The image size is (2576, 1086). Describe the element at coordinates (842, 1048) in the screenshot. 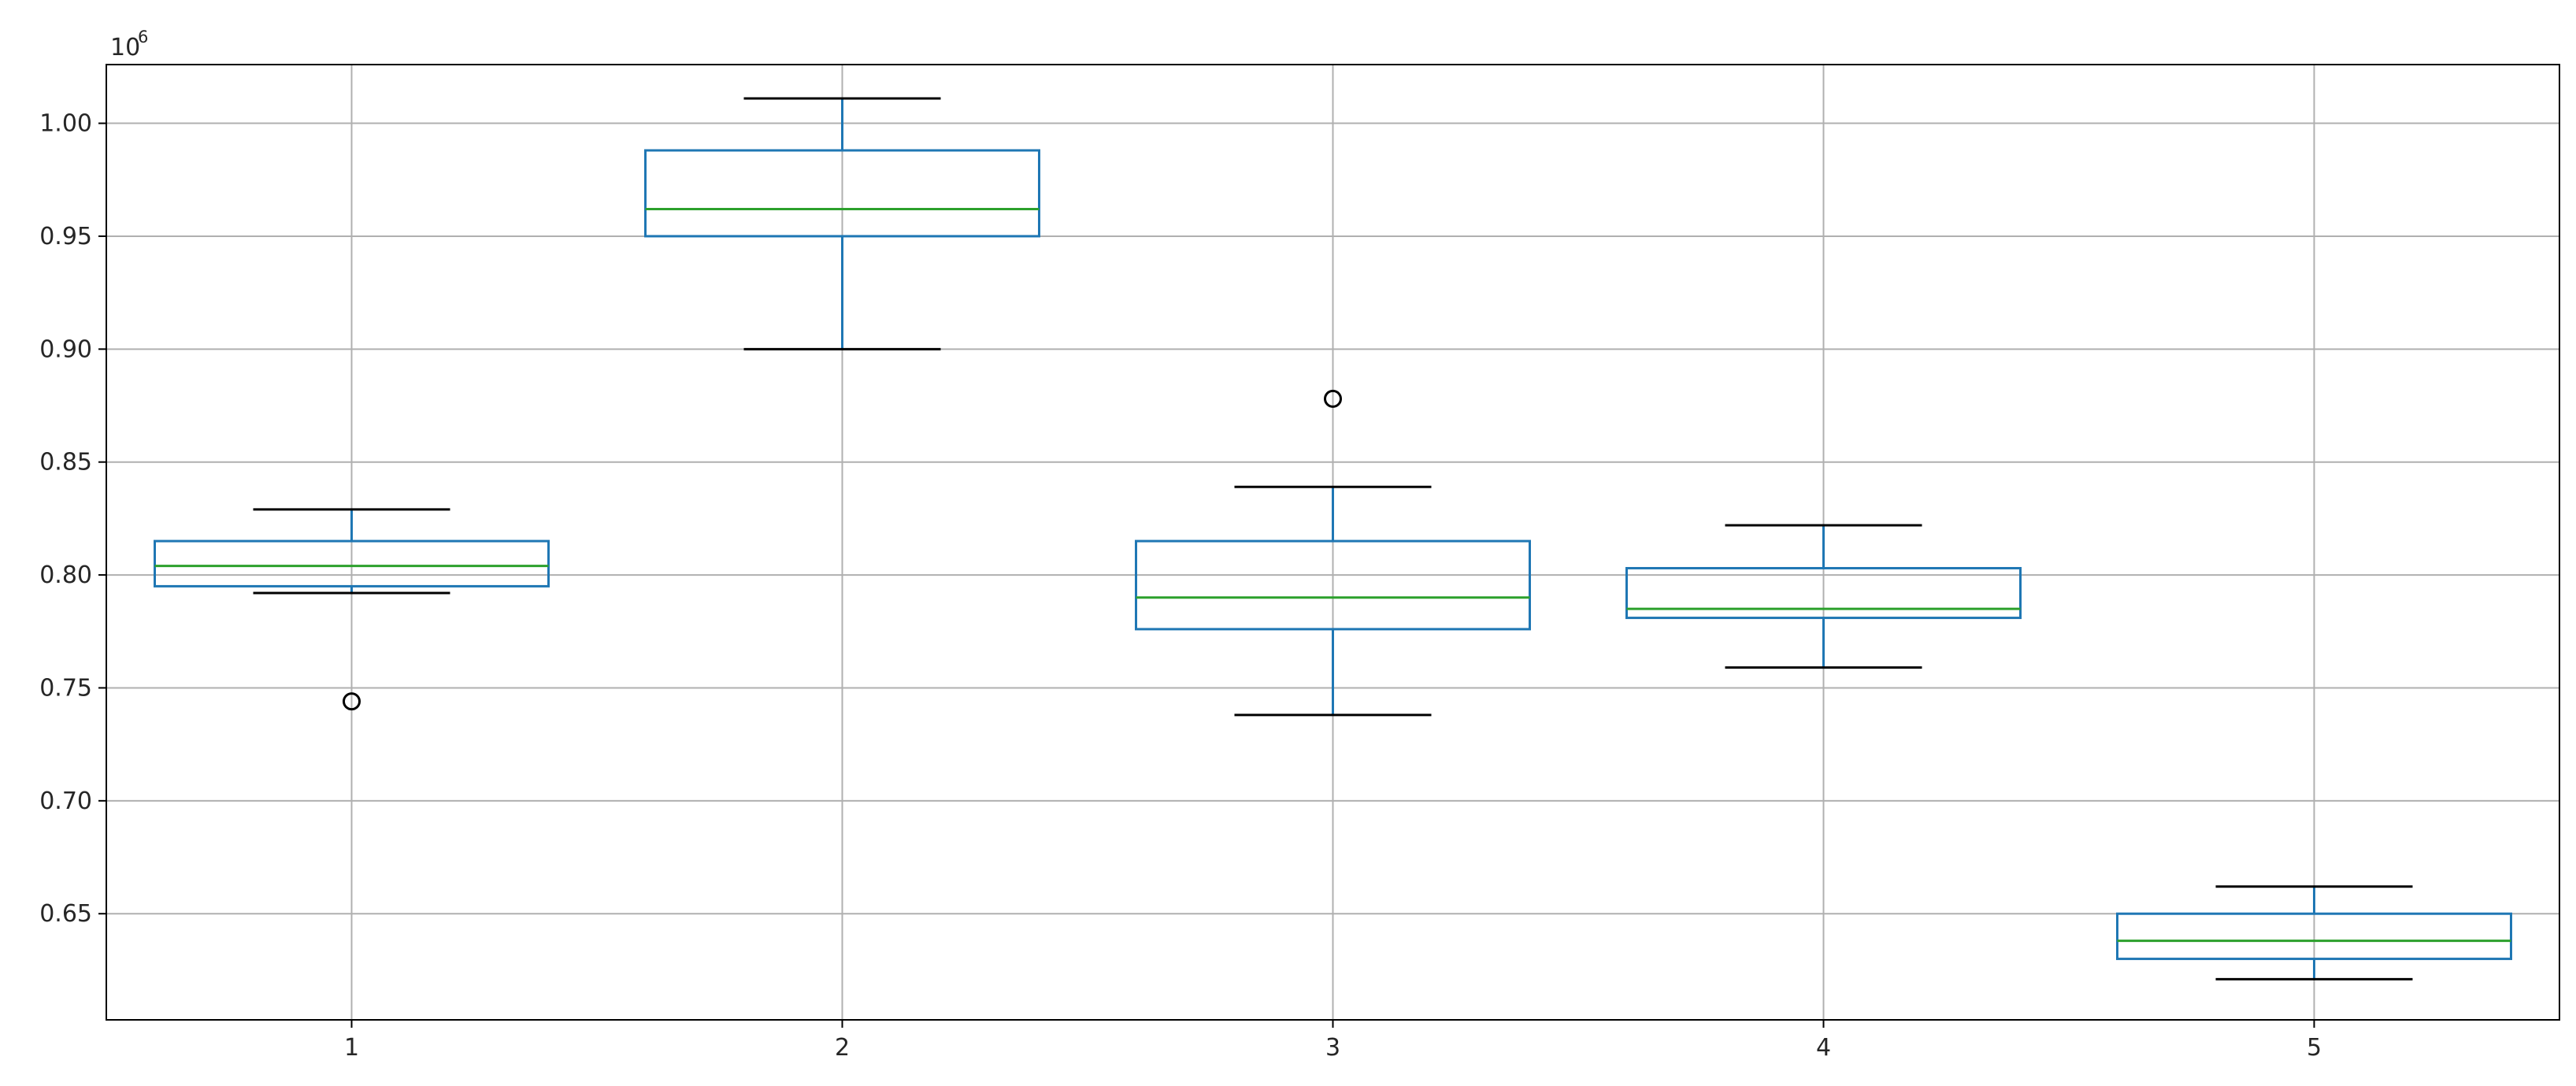

I see `x-tick-label: 2` at that location.